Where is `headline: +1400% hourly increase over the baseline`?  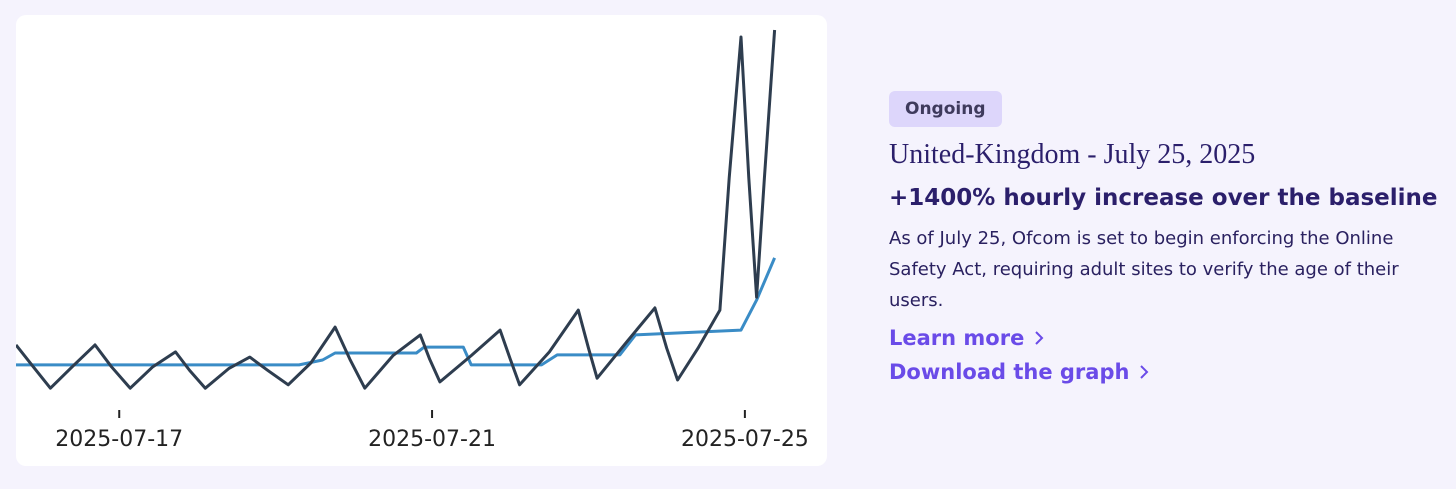 headline: +1400% hourly increase over the baseline is located at coordinates (1163, 198).